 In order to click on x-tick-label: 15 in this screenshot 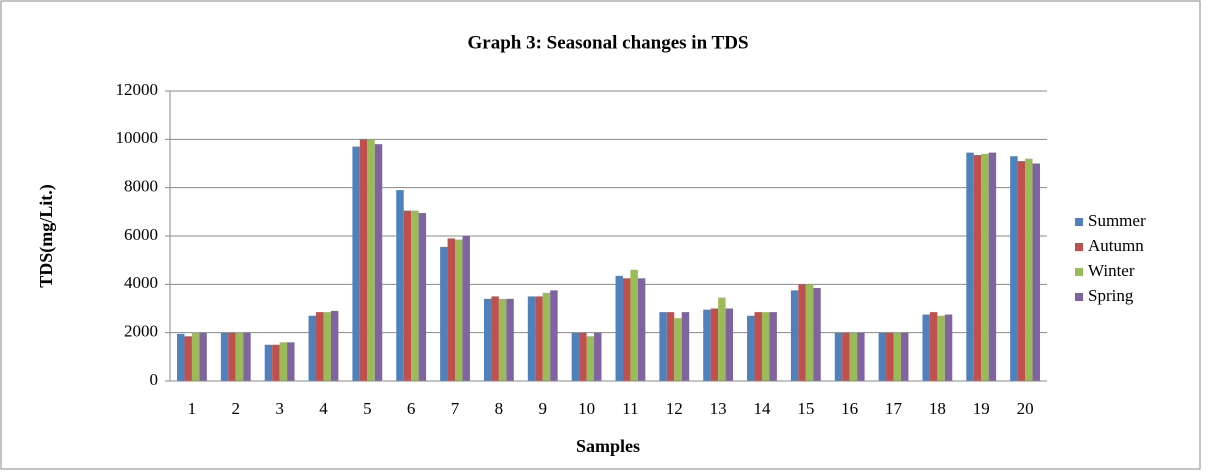, I will do `click(805, 408)`.